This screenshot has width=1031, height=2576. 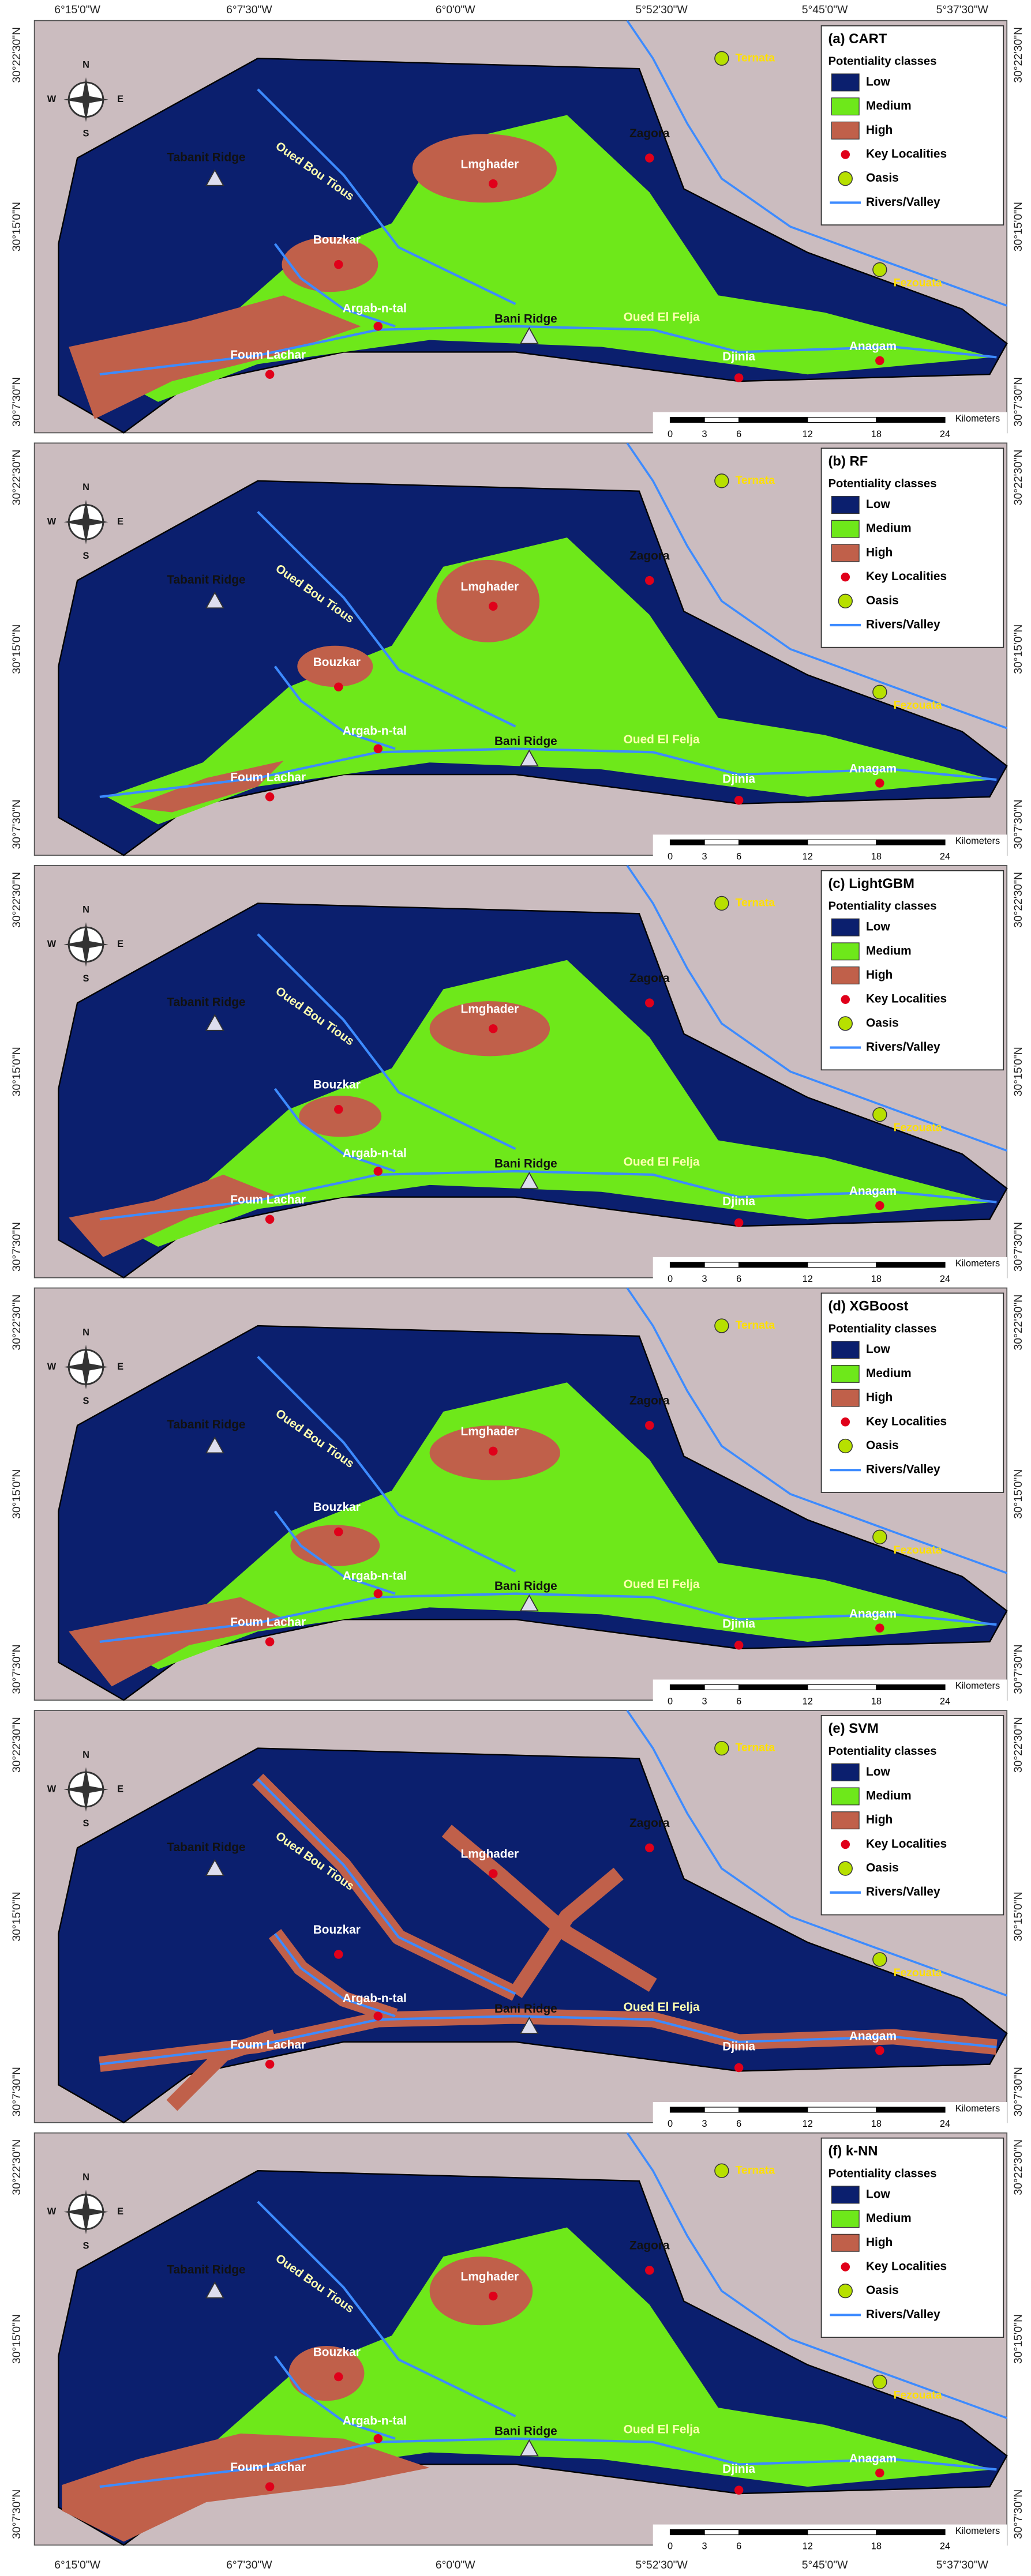 I want to click on place-label: Argab-n-tal, so click(x=375, y=2420).